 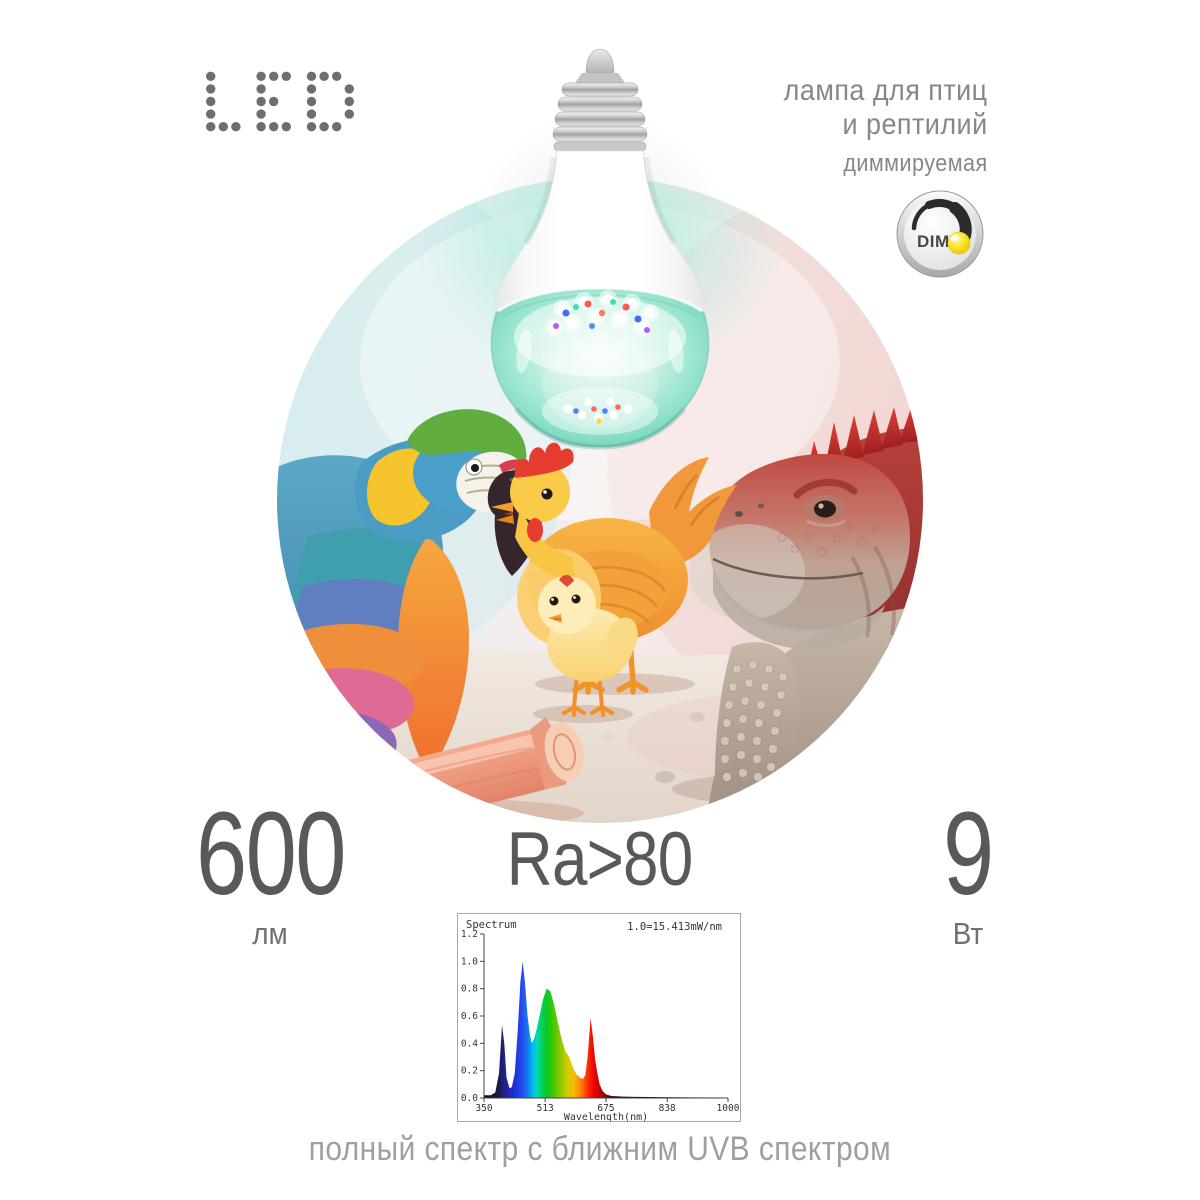 I want to click on dimmer-yellow-dot-icon, so click(x=959, y=243).